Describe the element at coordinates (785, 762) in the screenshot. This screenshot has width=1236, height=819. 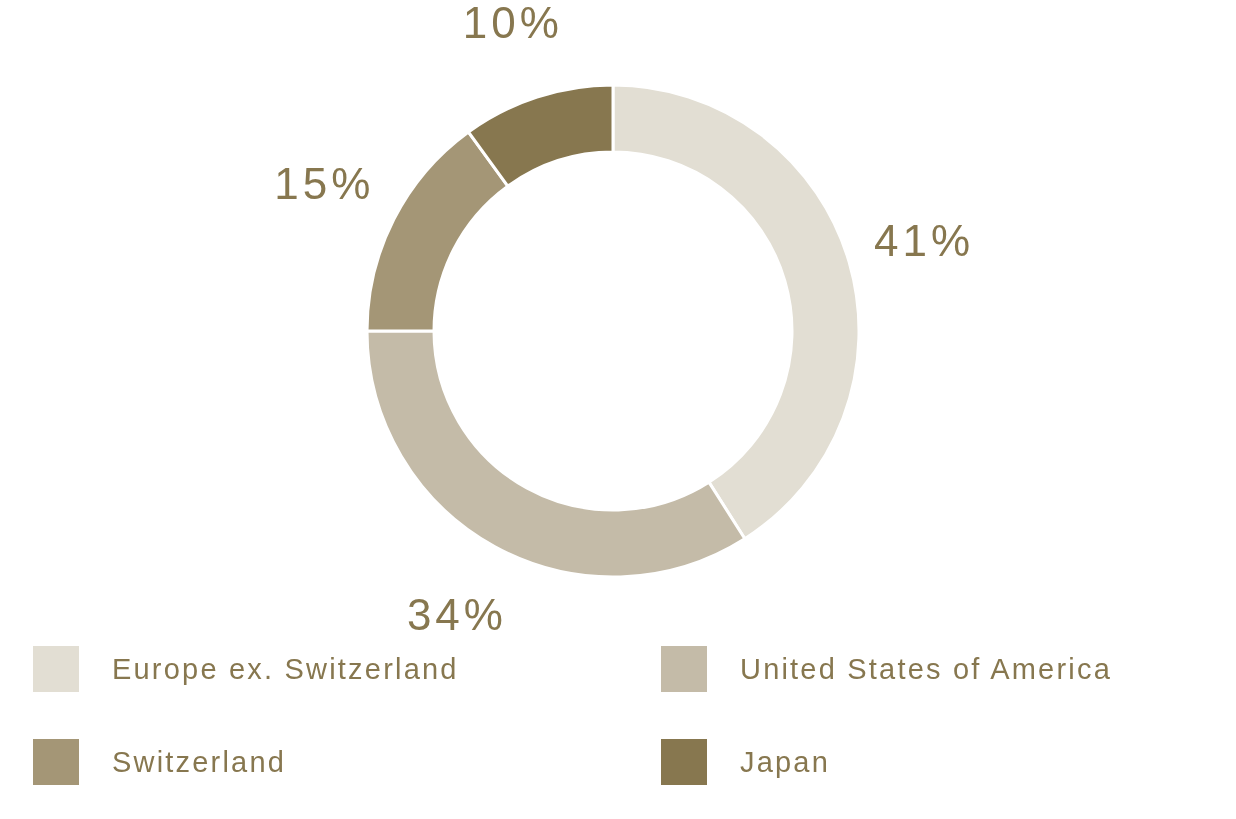
I see `legend-label: Japan` at that location.